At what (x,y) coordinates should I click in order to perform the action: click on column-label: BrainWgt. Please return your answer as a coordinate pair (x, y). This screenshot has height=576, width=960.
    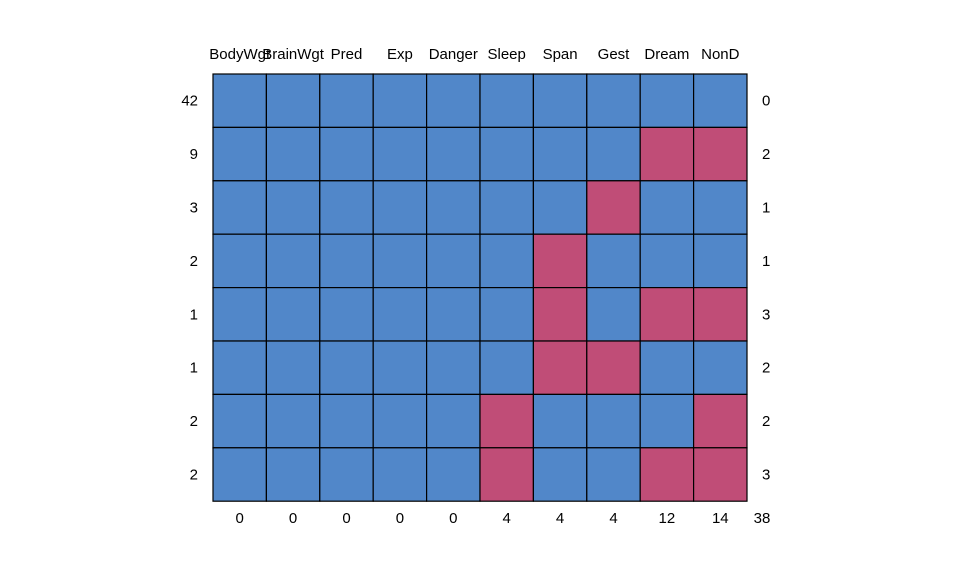
    Looking at the image, I should click on (293, 54).